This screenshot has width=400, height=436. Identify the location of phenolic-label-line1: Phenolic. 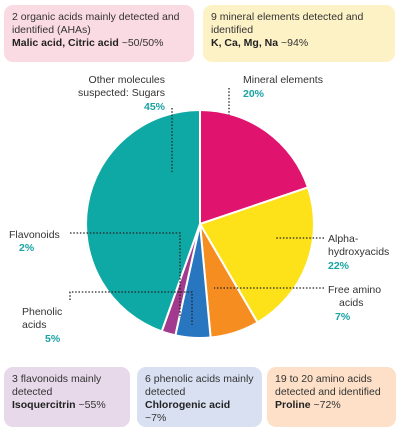
(42, 312).